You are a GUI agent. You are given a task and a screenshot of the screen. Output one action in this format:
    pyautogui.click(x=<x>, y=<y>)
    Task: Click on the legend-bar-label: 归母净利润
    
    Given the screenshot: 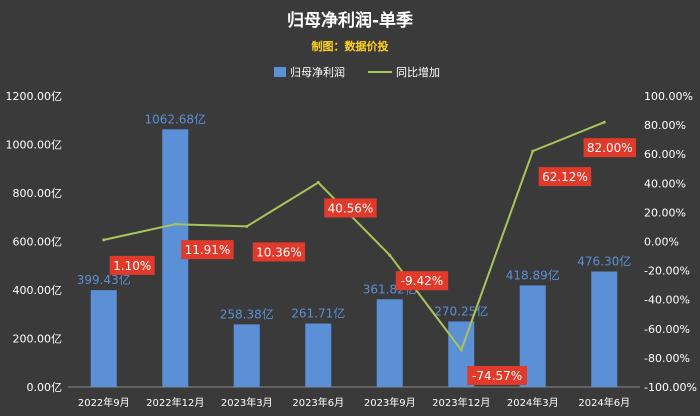 What is the action you would take?
    pyautogui.click(x=317, y=72)
    